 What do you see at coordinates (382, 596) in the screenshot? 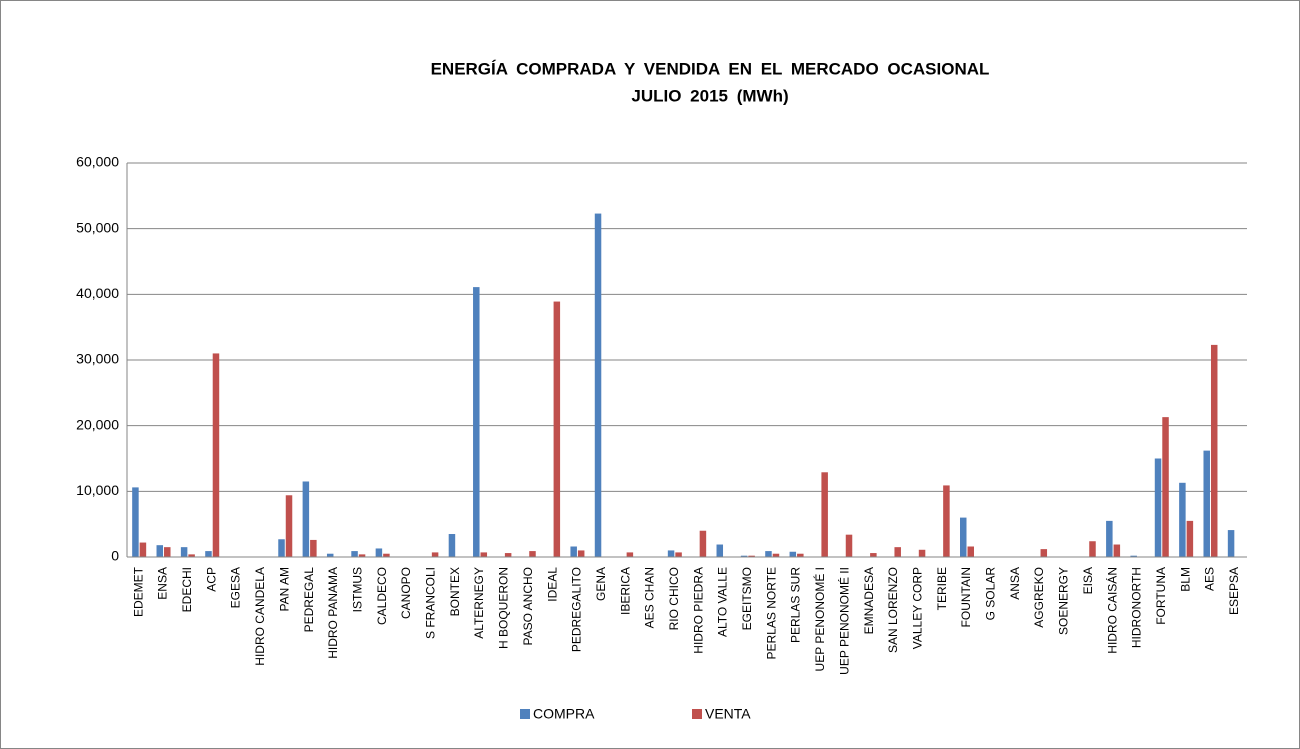
I see `x-tick-label: CALDECO` at bounding box center [382, 596].